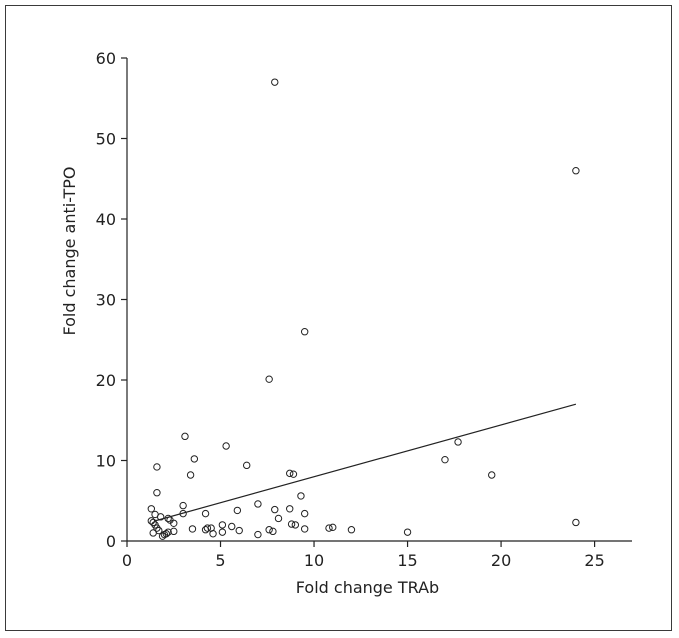  I want to click on x-tick-label: 5, so click(220, 560).